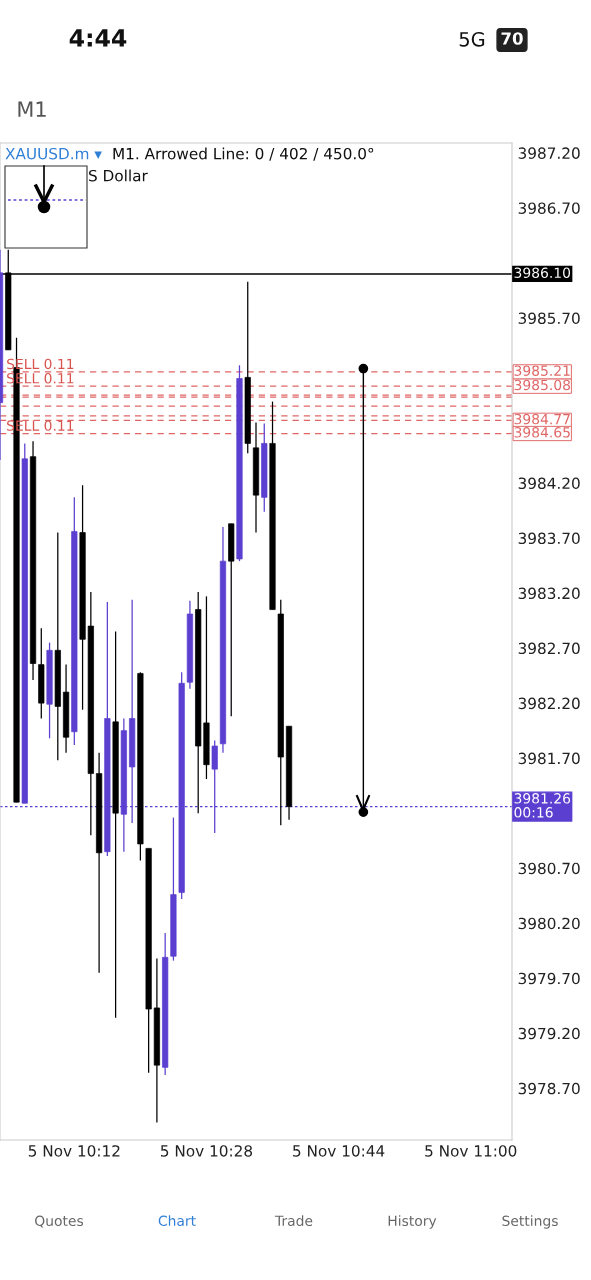 This screenshot has width=591, height=1280. What do you see at coordinates (118, 175) in the screenshot?
I see `annotation: S Dollar` at bounding box center [118, 175].